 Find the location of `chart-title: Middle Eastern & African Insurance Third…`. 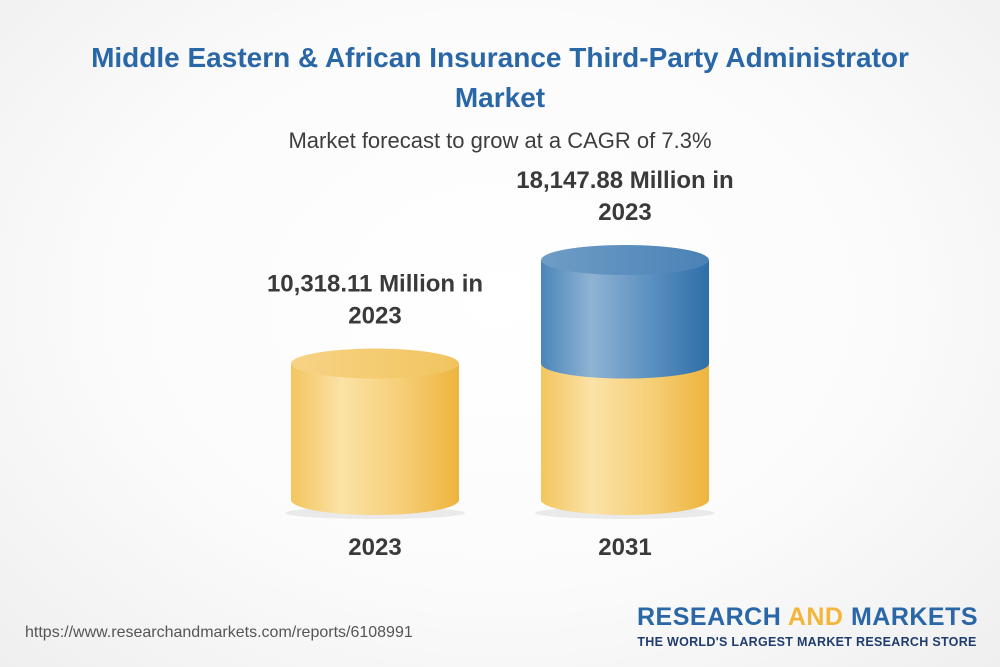

chart-title: Middle Eastern & African Insurance Third… is located at coordinates (500, 77).